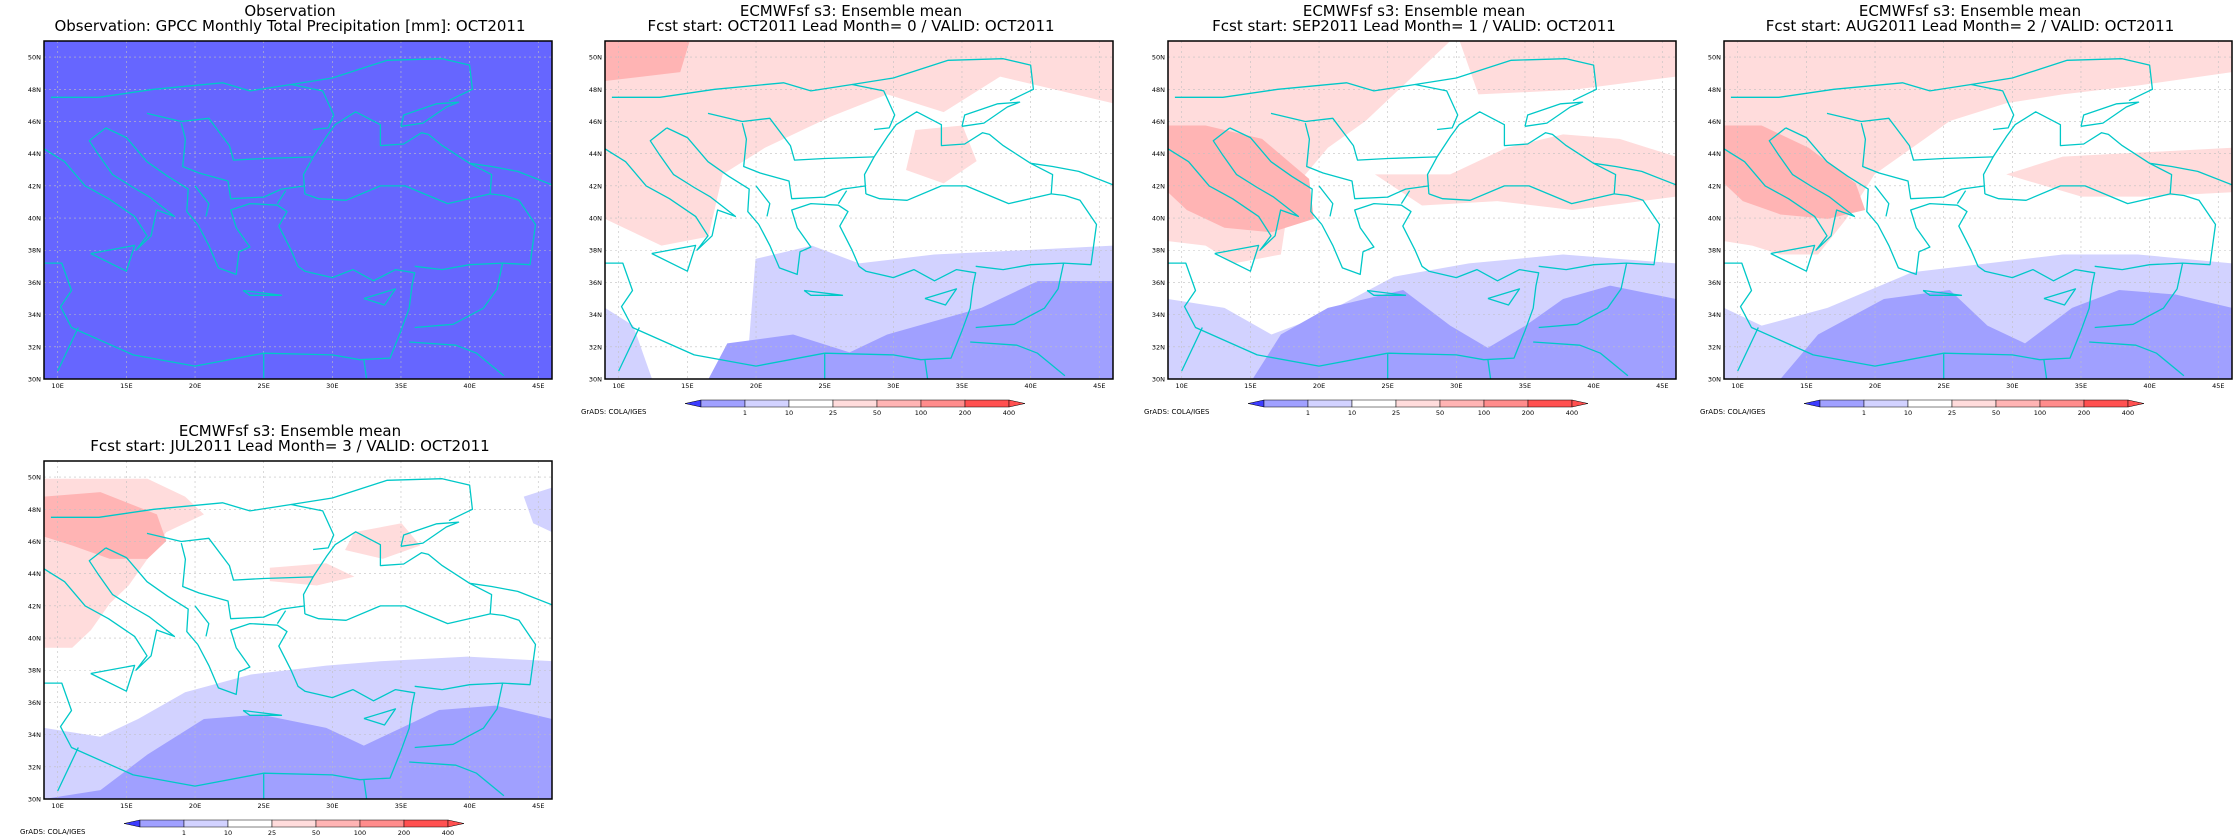 The height and width of the screenshot is (840, 2240). I want to click on lat-tick-label: 44N, so click(34, 574).